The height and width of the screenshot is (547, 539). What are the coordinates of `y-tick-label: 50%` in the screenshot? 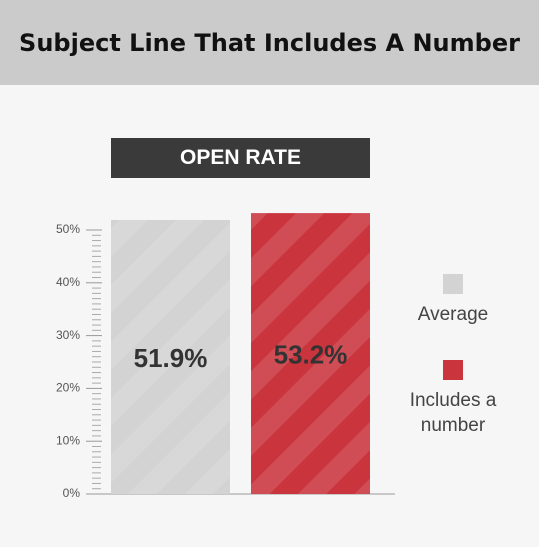 It's located at (68, 229).